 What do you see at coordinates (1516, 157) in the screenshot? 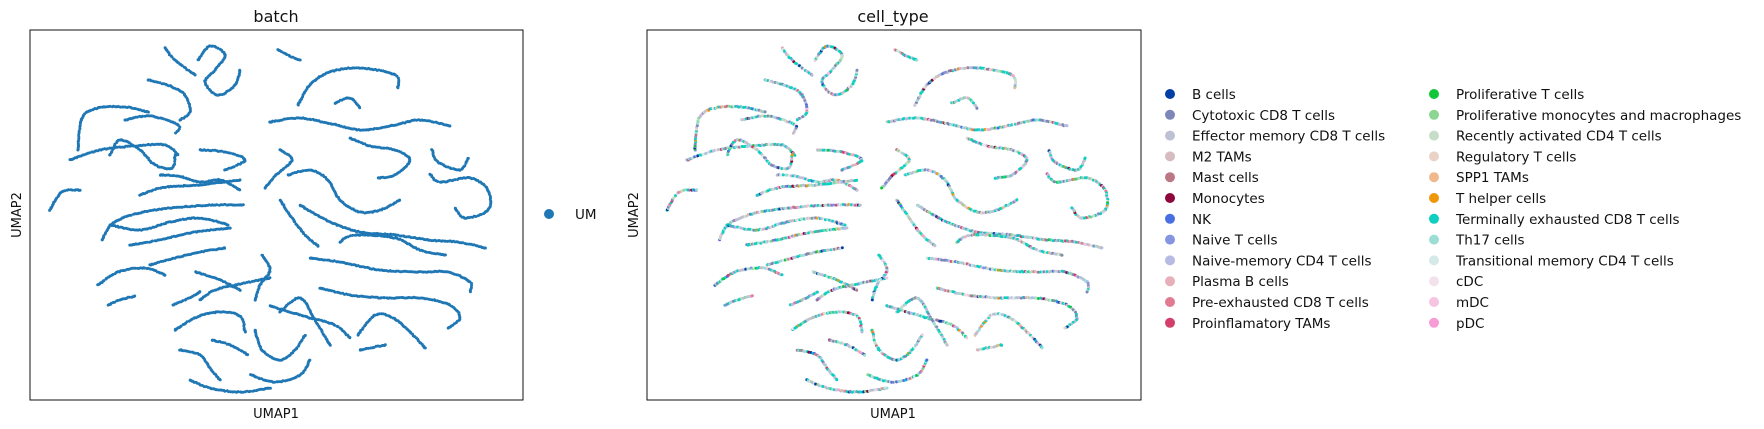
I see `legend-label: Regulatory T cells` at bounding box center [1516, 157].